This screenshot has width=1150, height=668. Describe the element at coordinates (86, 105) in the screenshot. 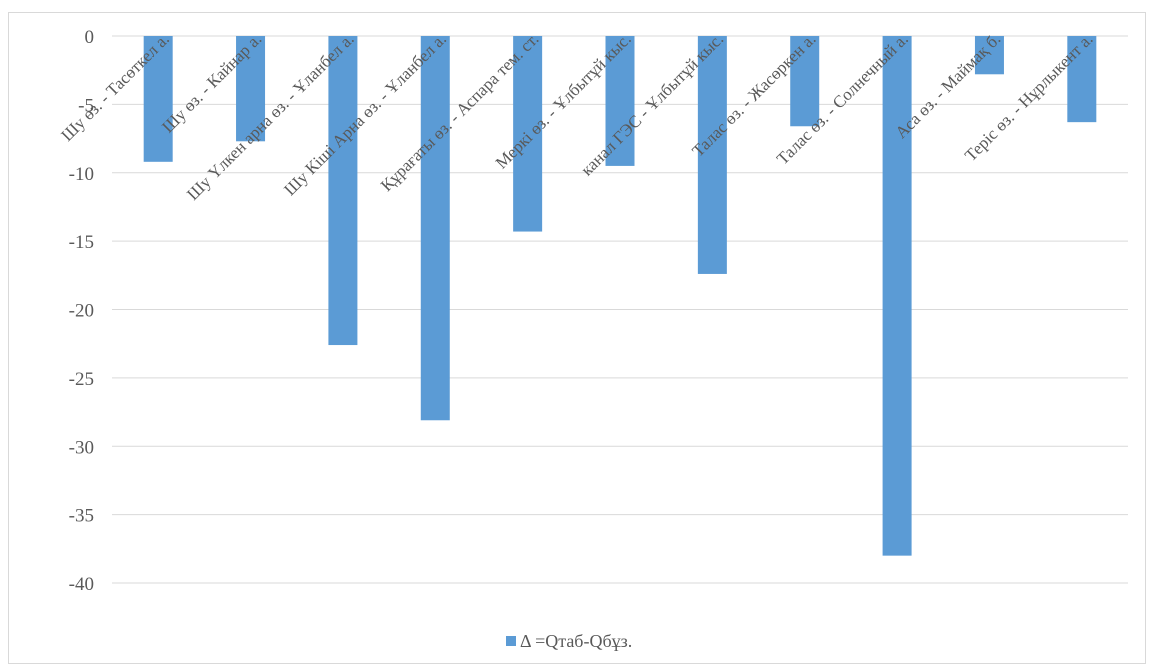

I see `y-tick-label: -5` at that location.